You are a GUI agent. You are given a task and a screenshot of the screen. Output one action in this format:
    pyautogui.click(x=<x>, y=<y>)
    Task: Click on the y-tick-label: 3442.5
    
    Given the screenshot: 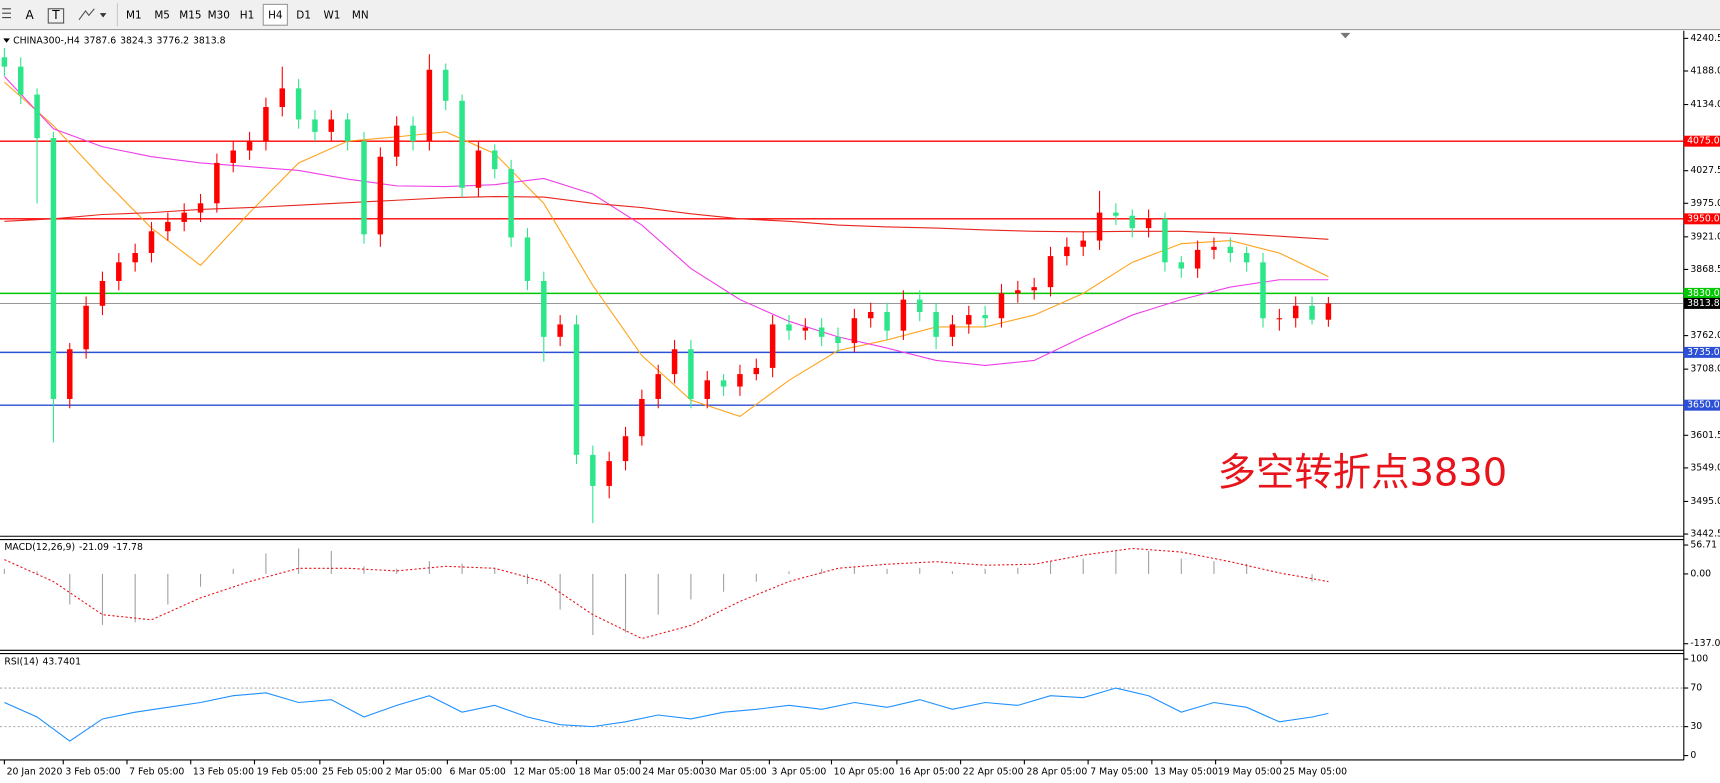 What is the action you would take?
    pyautogui.click(x=1705, y=534)
    